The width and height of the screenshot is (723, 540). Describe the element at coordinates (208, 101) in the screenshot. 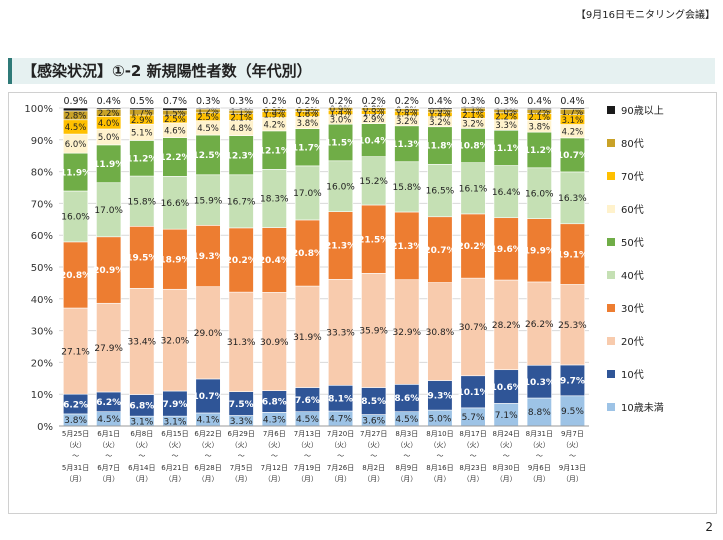

I see `data-label-90plus: 0.3%` at that location.